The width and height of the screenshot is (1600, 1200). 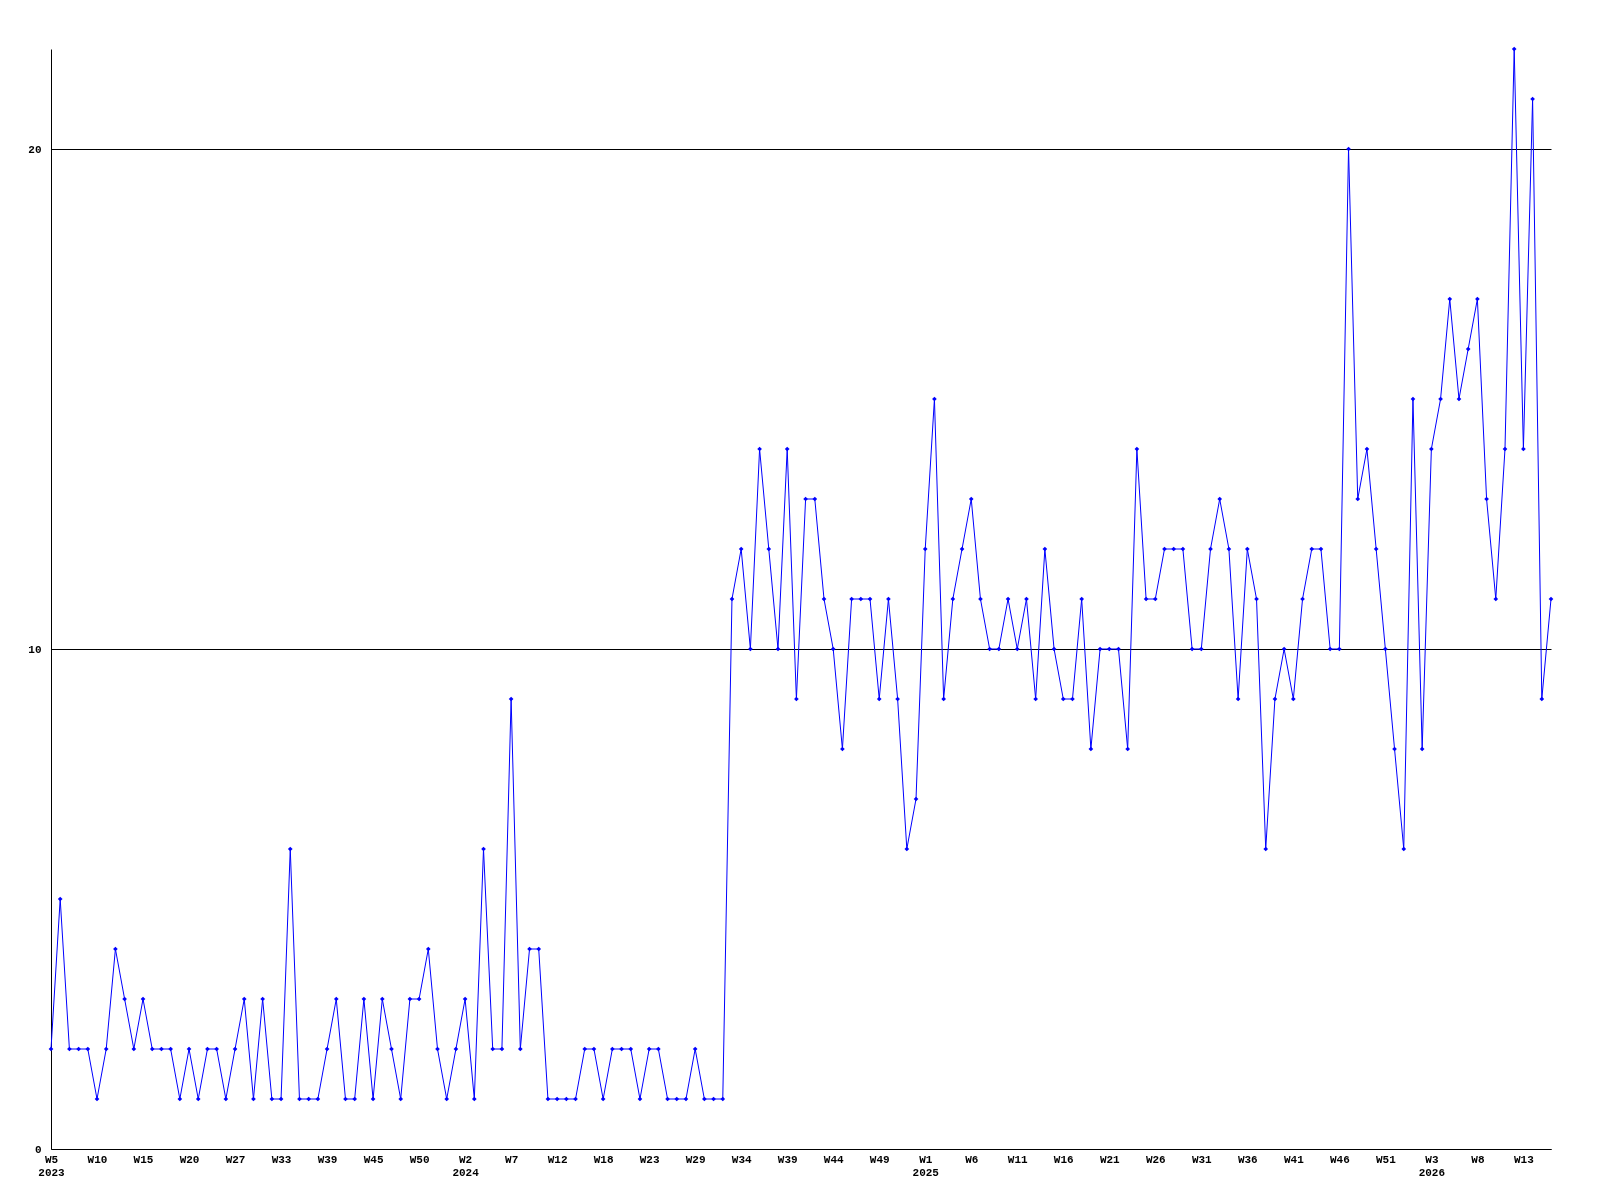 I want to click on x-tick-label: W44, so click(x=833, y=1159).